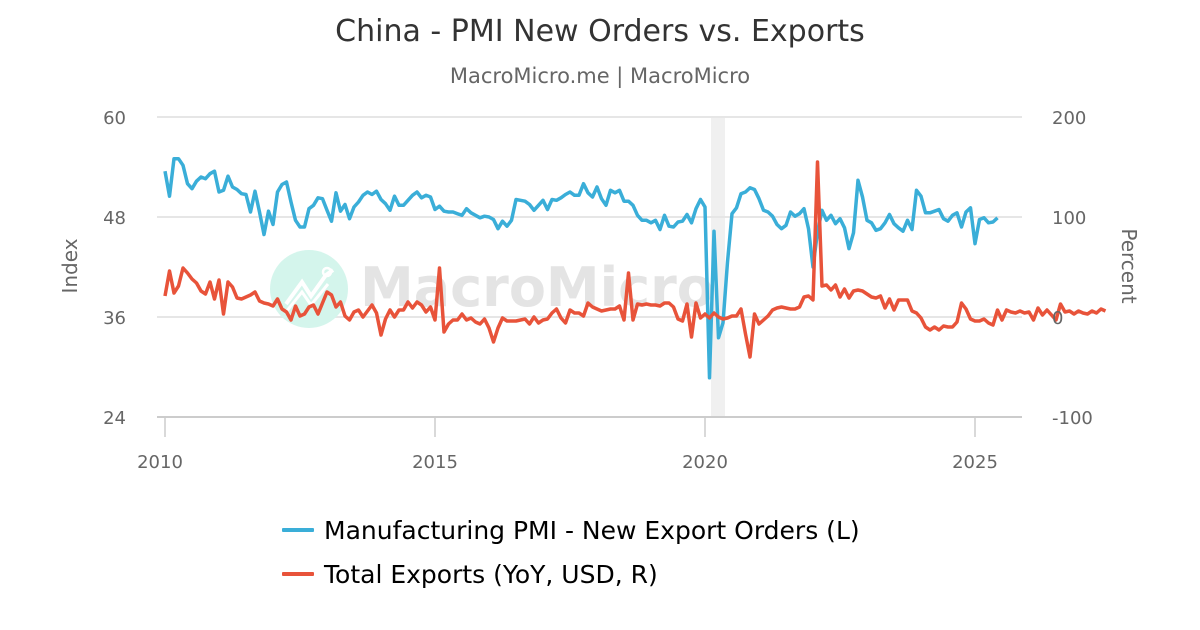 The width and height of the screenshot is (1200, 630). Describe the element at coordinates (435, 462) in the screenshot. I see `x-tick: 2015` at that location.